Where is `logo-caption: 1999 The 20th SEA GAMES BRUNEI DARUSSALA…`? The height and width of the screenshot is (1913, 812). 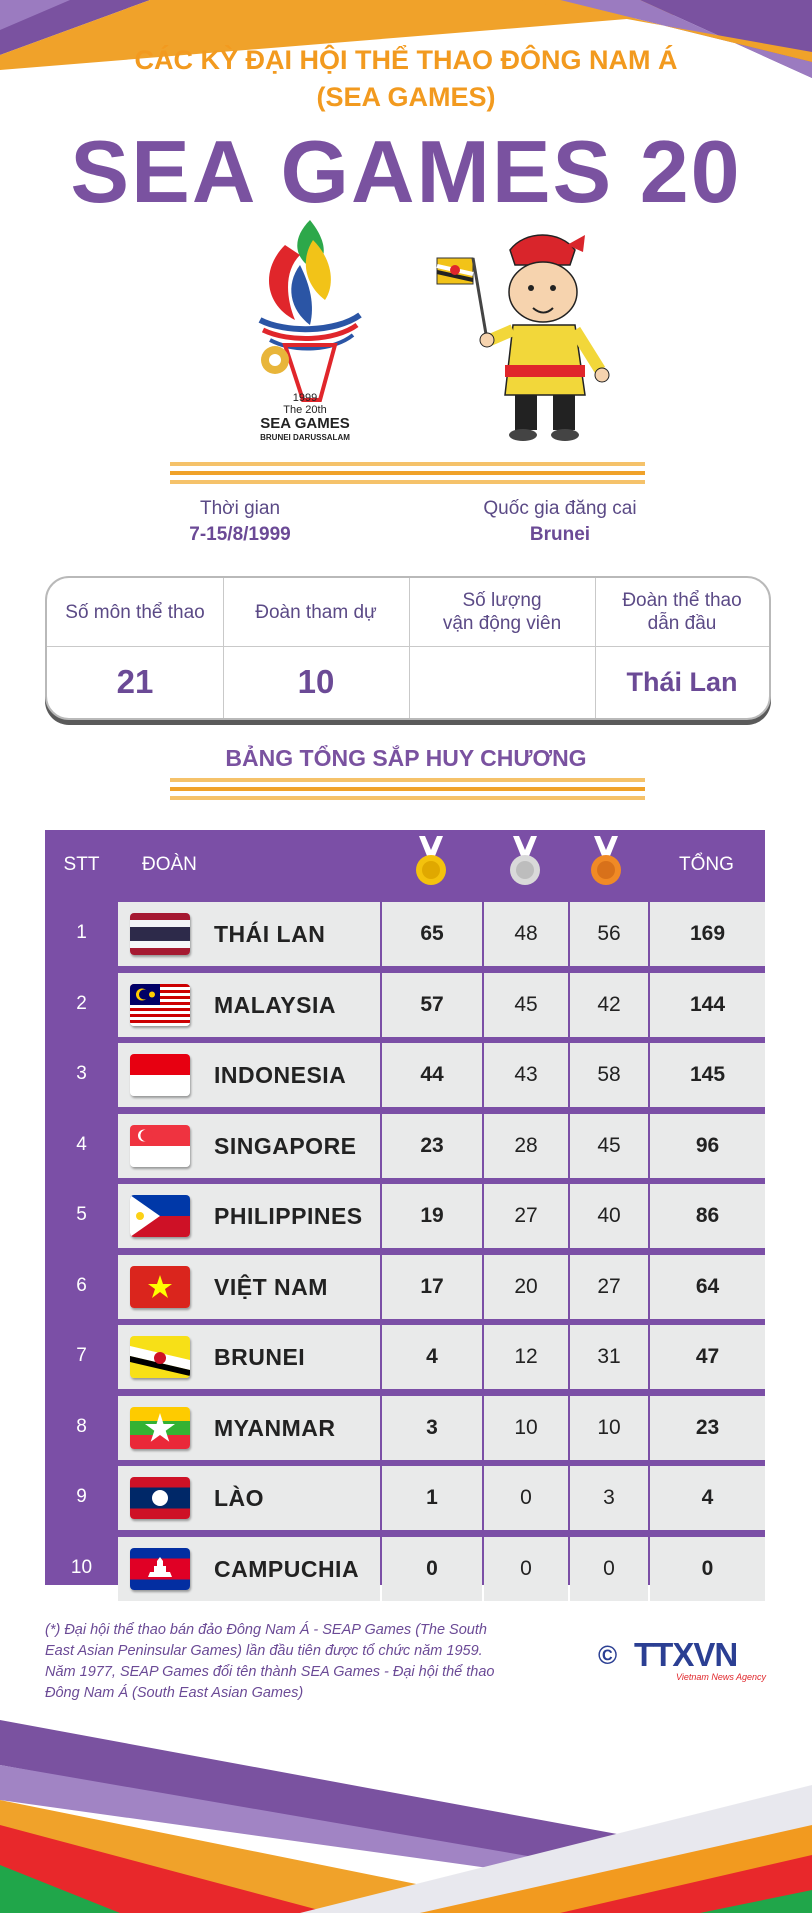 logo-caption: 1999 The 20th SEA GAMES BRUNEI DARUSSALA… is located at coordinates (305, 418).